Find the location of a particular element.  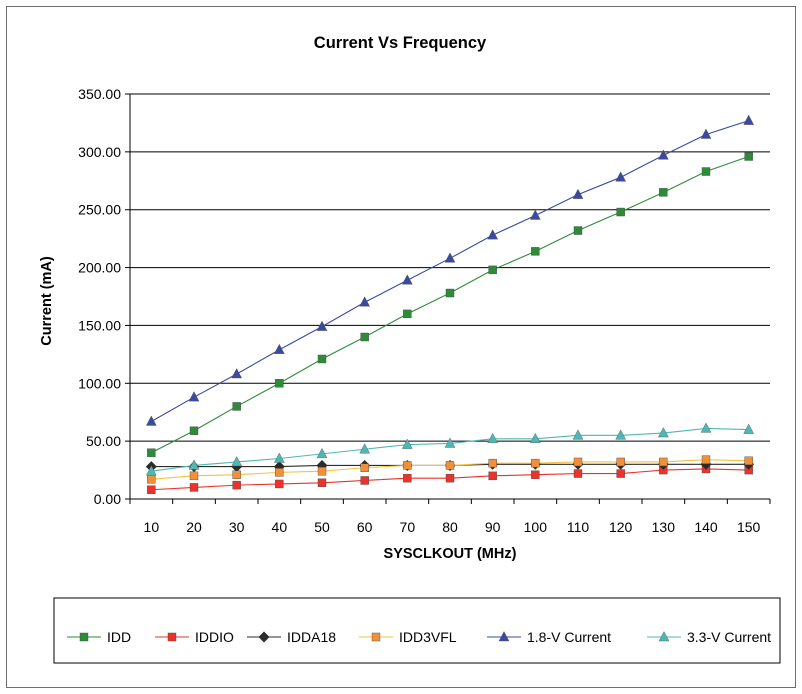

legend-label: 1.8-V Current is located at coordinates (569, 637).